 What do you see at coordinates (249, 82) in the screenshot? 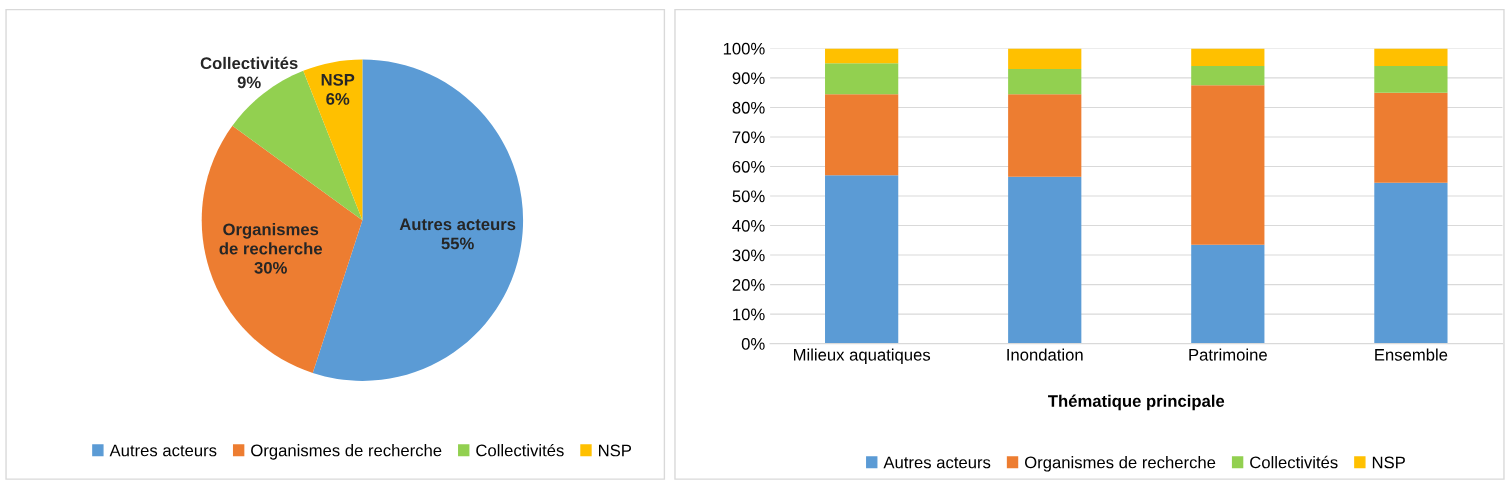
I see `data-label: 9%` at bounding box center [249, 82].